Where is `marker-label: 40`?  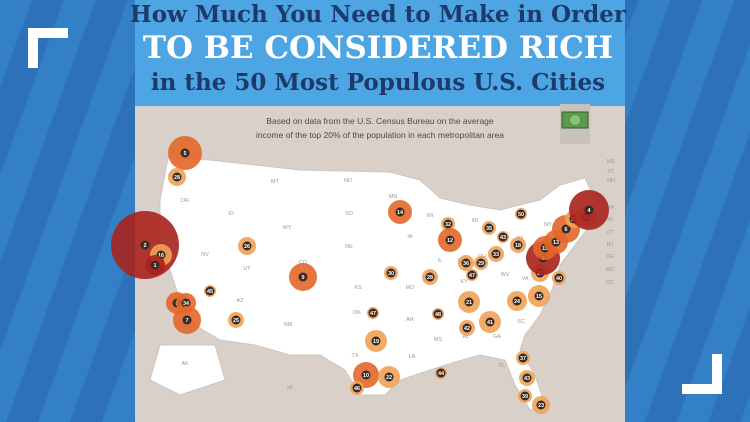
marker-label: 40 is located at coordinates (559, 279).